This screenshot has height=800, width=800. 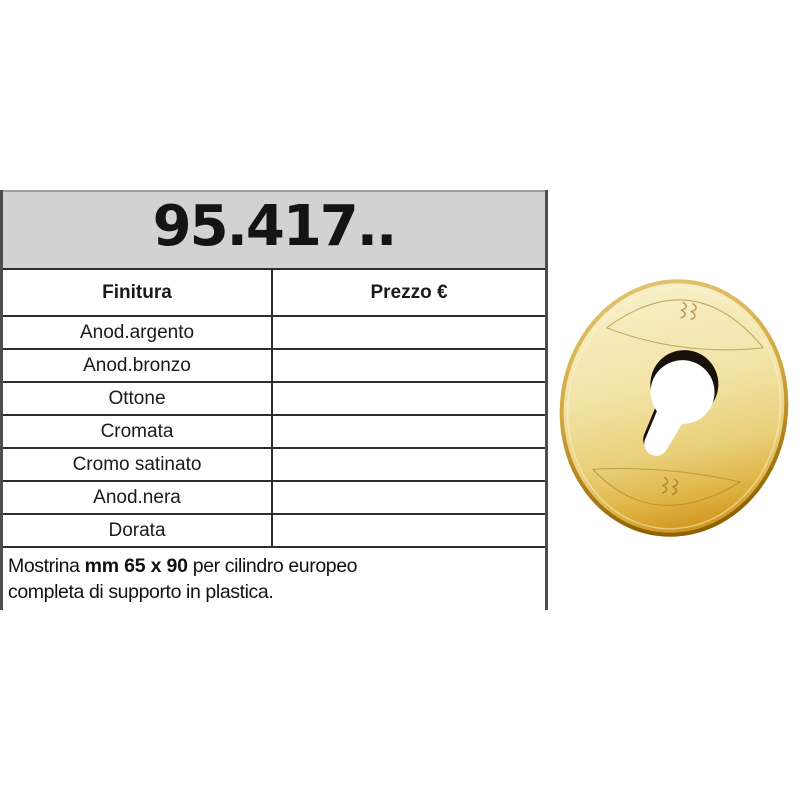 I want to click on finish-cell: Ottone, so click(x=138, y=398).